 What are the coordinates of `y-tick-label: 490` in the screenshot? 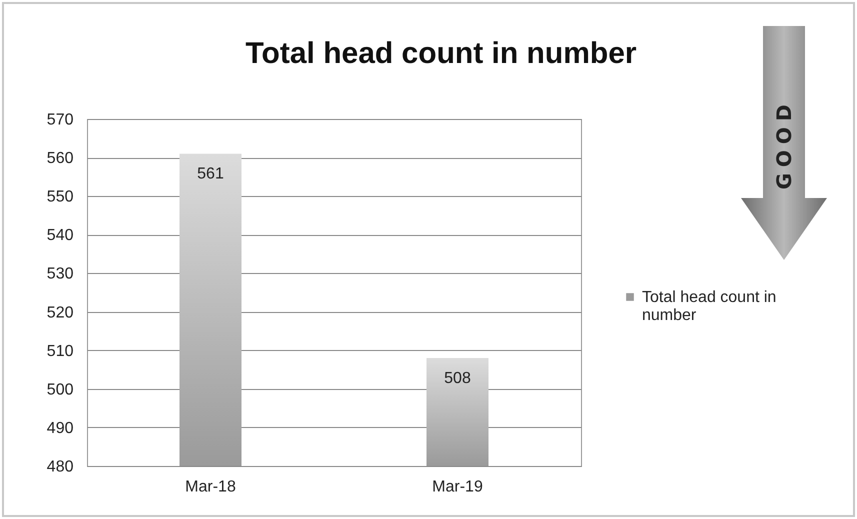 It's located at (60, 428).